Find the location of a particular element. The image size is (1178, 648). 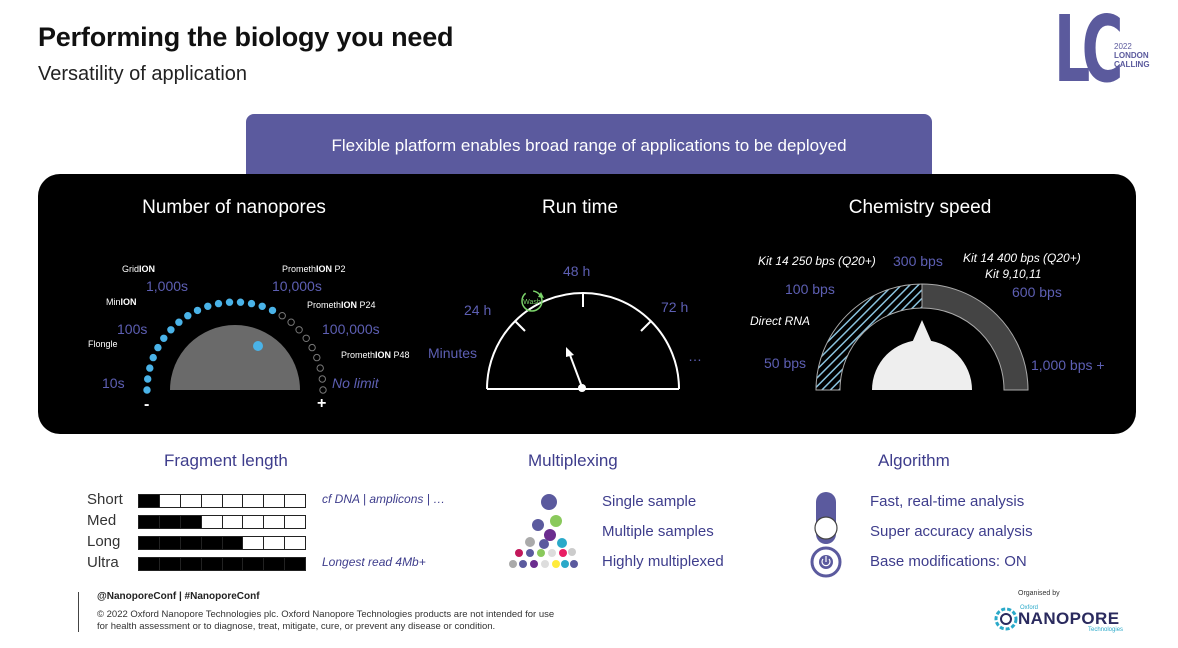

device-promethion-p24: PromethION P24 is located at coordinates (341, 305).